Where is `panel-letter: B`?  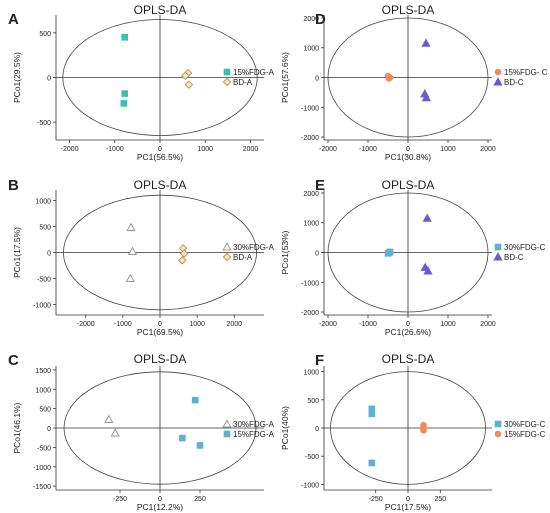
panel-letter: B is located at coordinates (13, 185).